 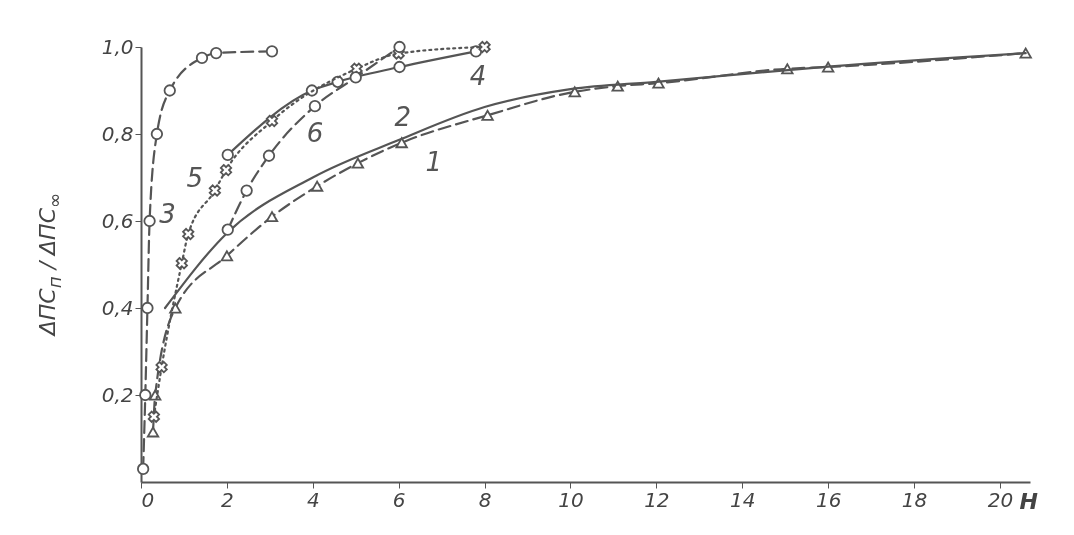 What do you see at coordinates (227, 499) in the screenshot?
I see `x-tick-label: 2` at bounding box center [227, 499].